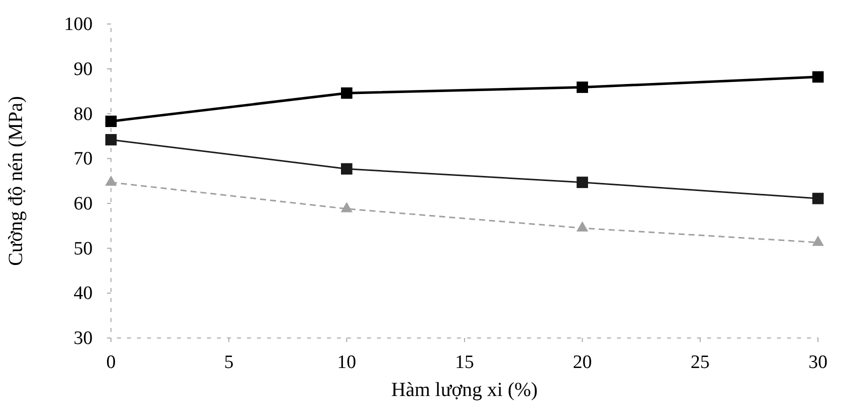  I want to click on y-tick-label: 70, so click(83, 159).